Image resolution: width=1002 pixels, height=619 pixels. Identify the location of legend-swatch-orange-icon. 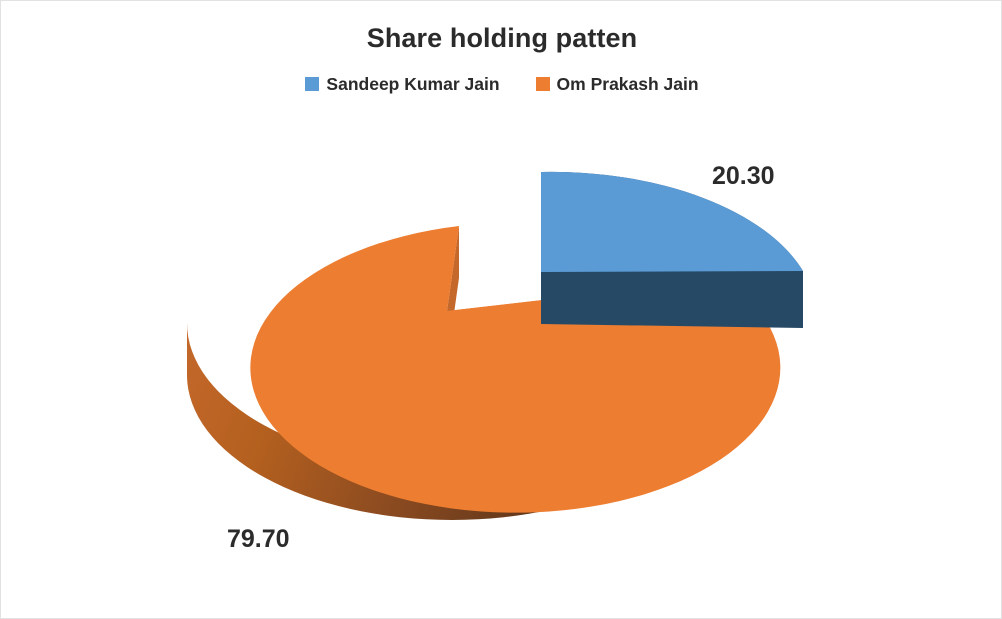
(542, 84).